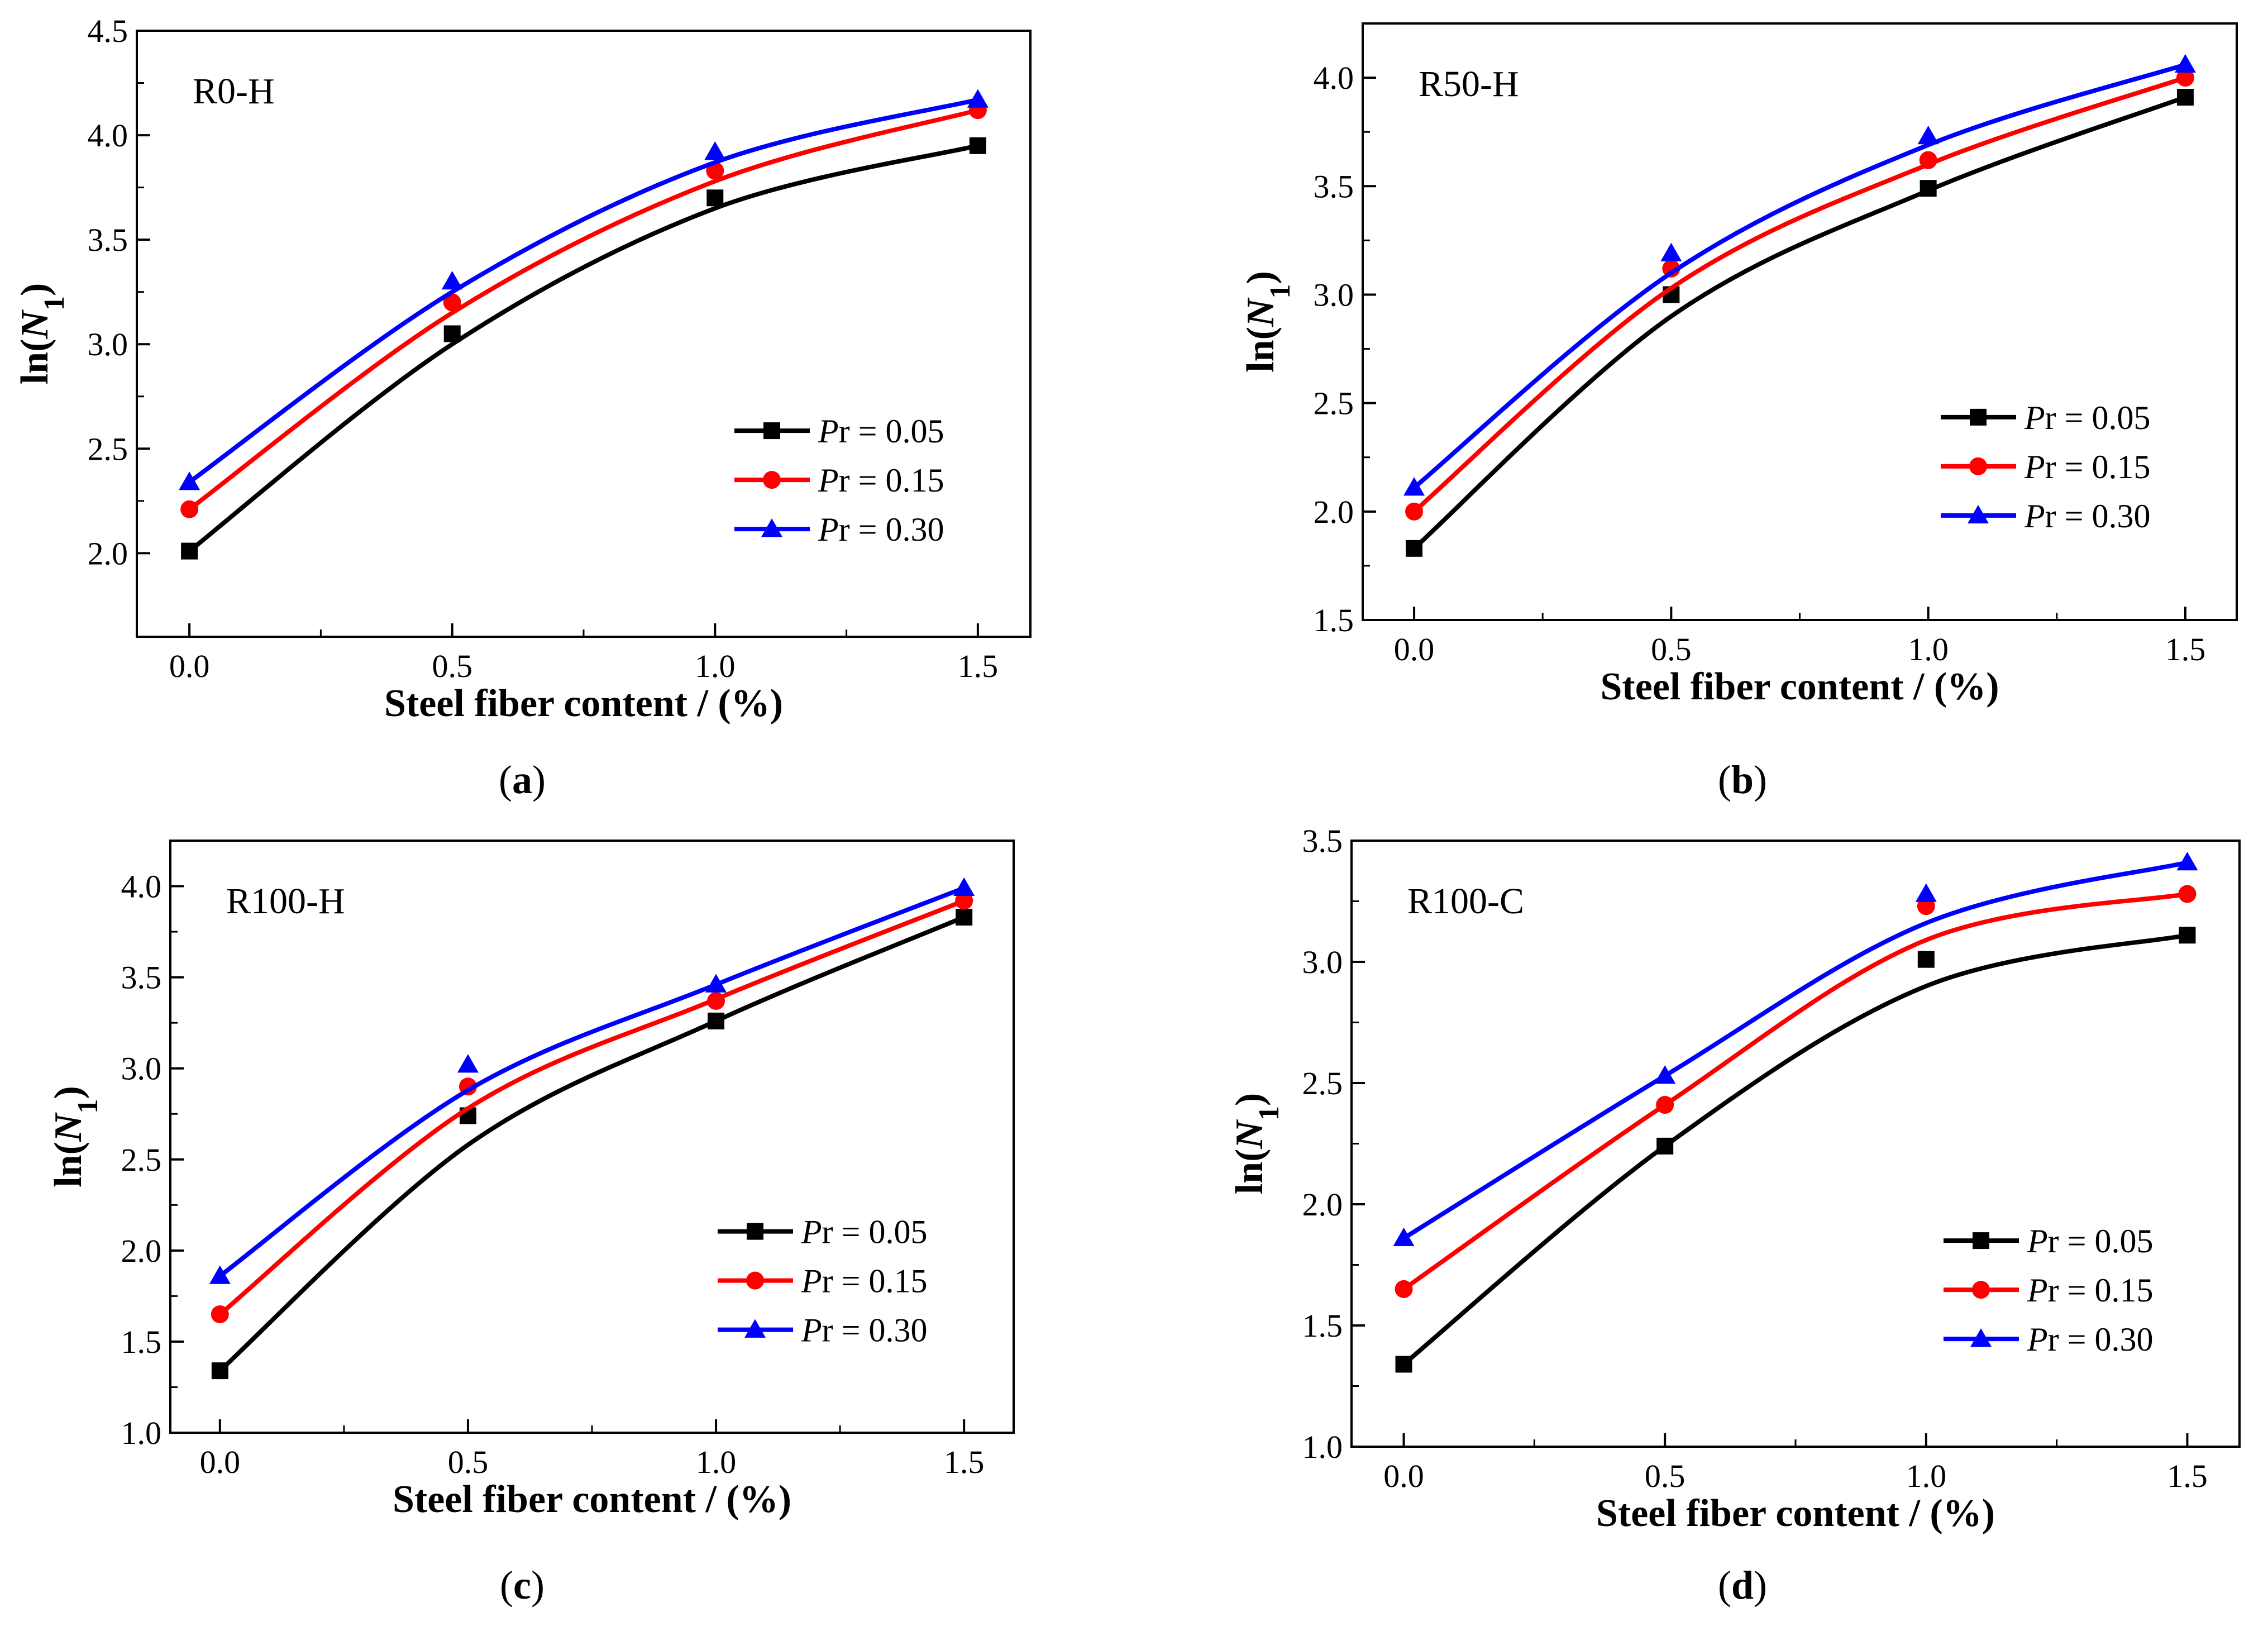 The height and width of the screenshot is (1631, 2268). Describe the element at coordinates (141, 1433) in the screenshot. I see `y-tick-label: 1.0` at that location.